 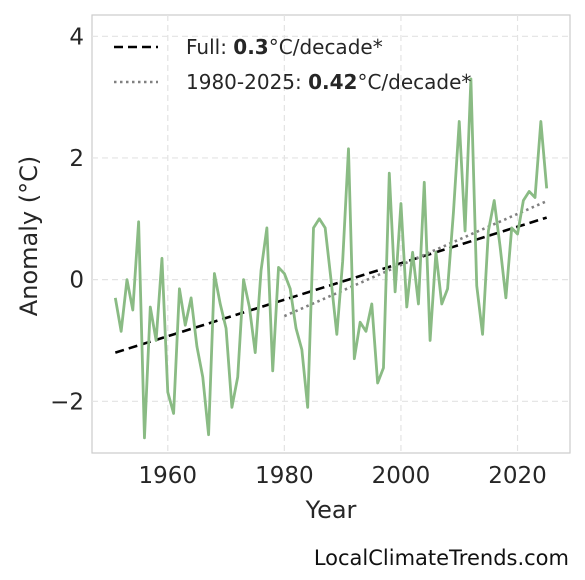 What do you see at coordinates (284, 476) in the screenshot?
I see `x-tick-label: 1980` at bounding box center [284, 476].